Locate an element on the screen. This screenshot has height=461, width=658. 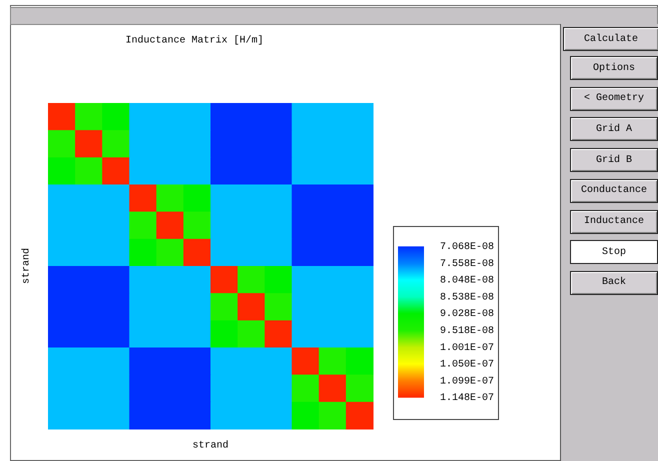
chart-title: Inductance Matrix [H/m] is located at coordinates (194, 40).